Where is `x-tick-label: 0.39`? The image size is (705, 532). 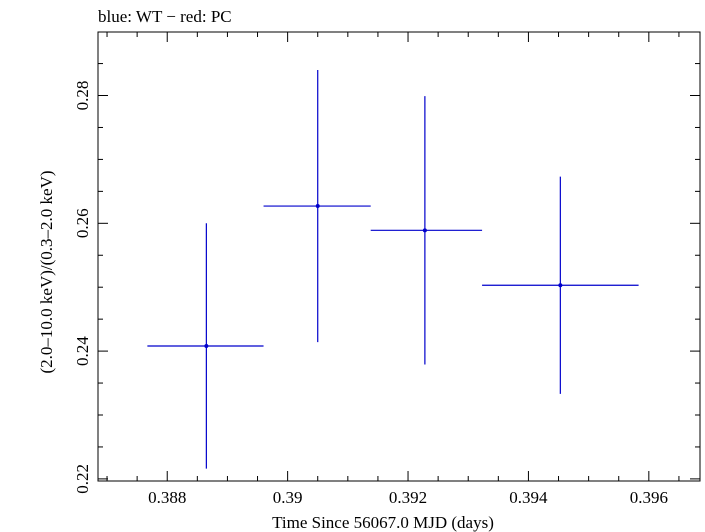
x-tick-label: 0.39 is located at coordinates (288, 497).